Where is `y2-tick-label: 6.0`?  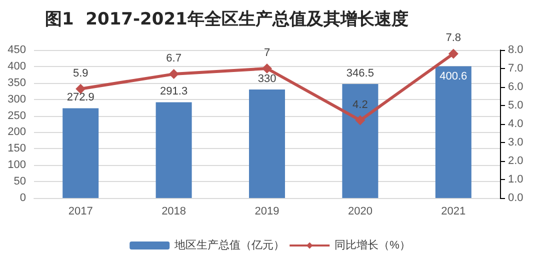
y2-tick-label: 6.0 is located at coordinates (516, 87).